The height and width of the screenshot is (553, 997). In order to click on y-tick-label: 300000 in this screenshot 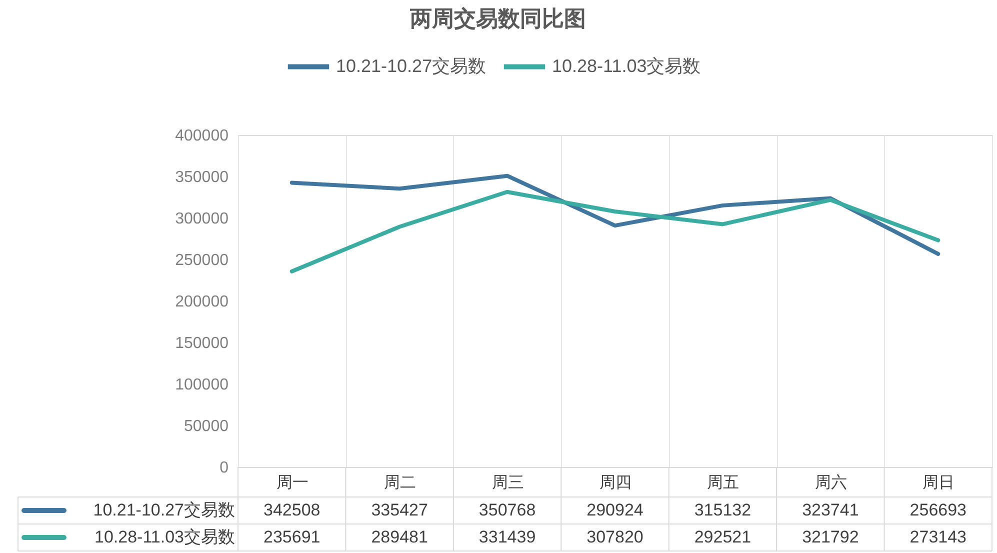, I will do `click(202, 219)`.